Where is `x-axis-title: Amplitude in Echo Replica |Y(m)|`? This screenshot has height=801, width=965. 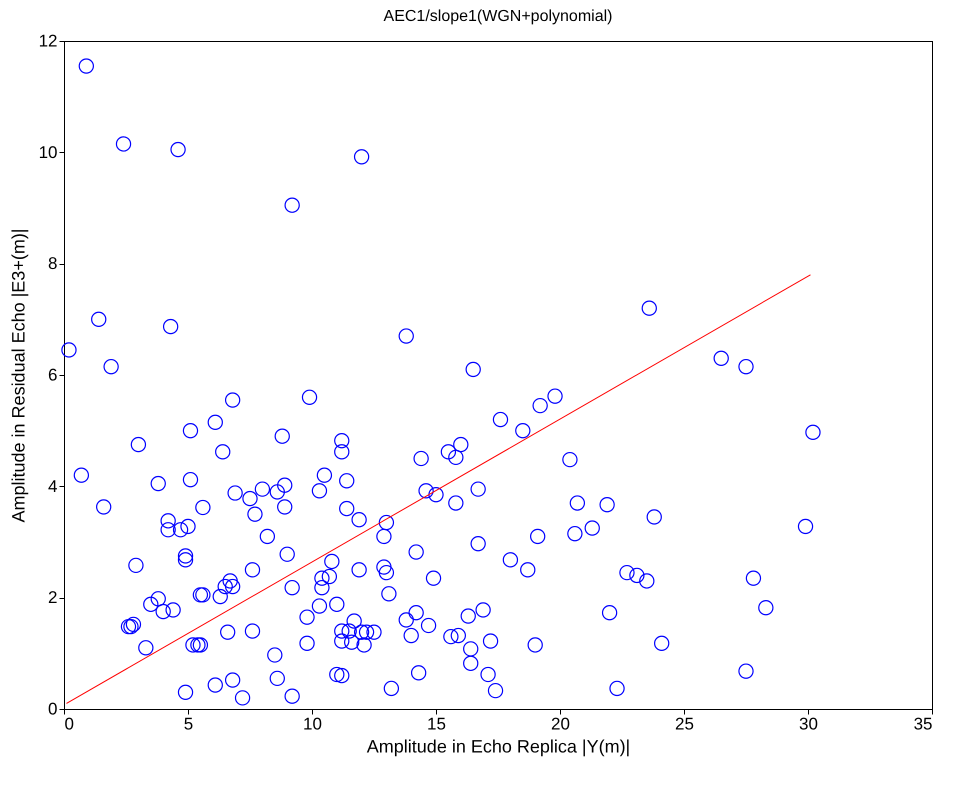 x-axis-title: Amplitude in Echo Replica |Y(m)| is located at coordinates (498, 746).